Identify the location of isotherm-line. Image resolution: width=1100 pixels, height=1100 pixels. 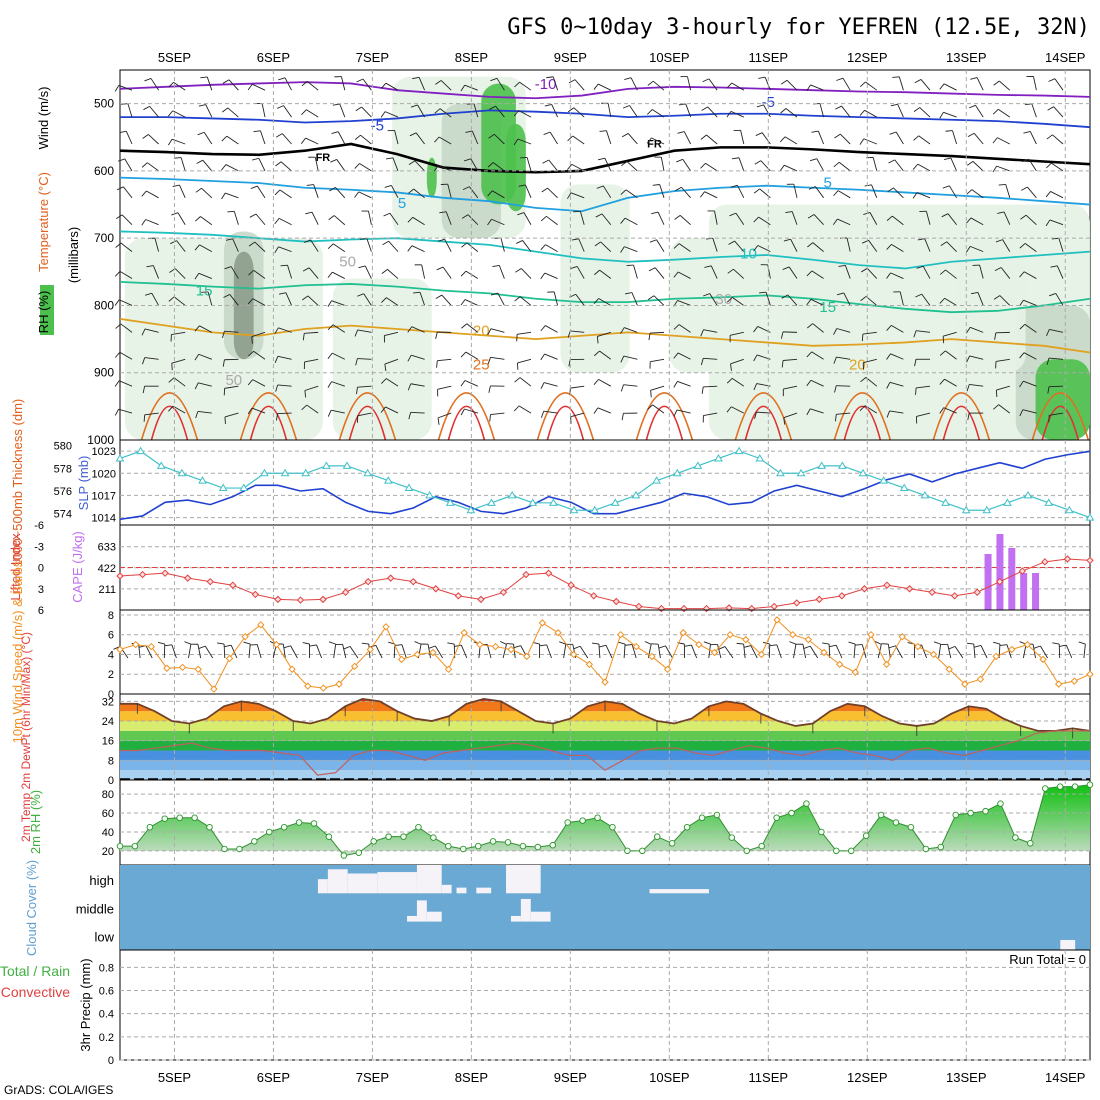
(605, 194).